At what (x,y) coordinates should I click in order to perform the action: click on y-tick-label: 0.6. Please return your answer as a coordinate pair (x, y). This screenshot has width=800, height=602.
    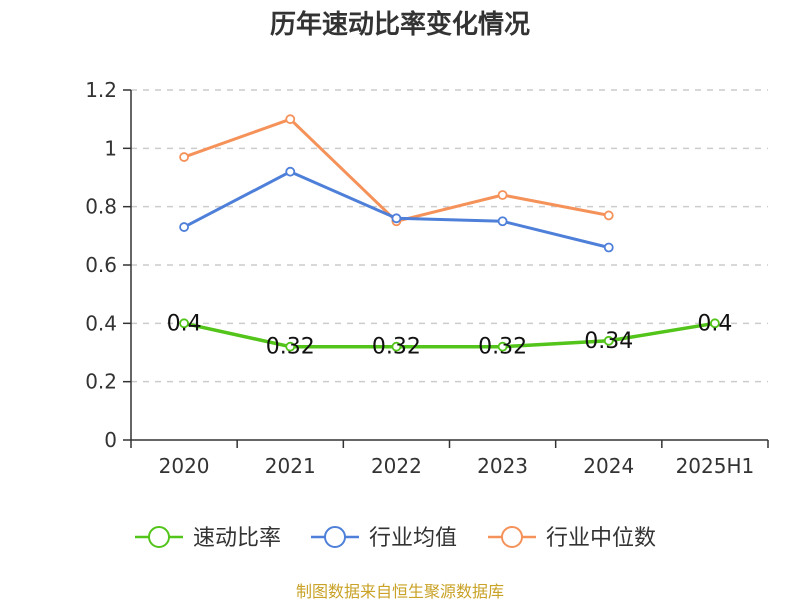
    Looking at the image, I should click on (101, 265).